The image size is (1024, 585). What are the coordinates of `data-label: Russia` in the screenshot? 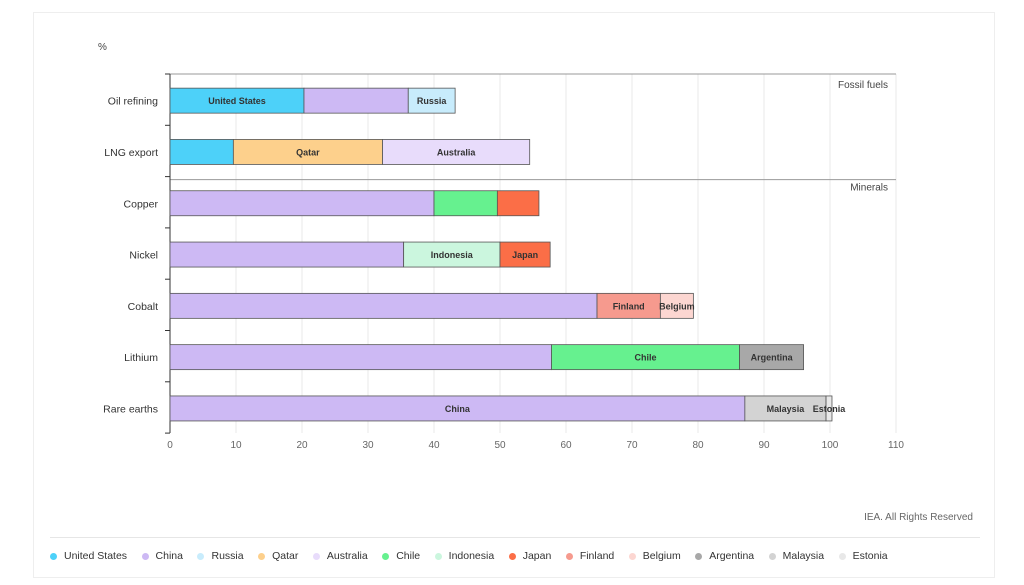 It's located at (432, 101).